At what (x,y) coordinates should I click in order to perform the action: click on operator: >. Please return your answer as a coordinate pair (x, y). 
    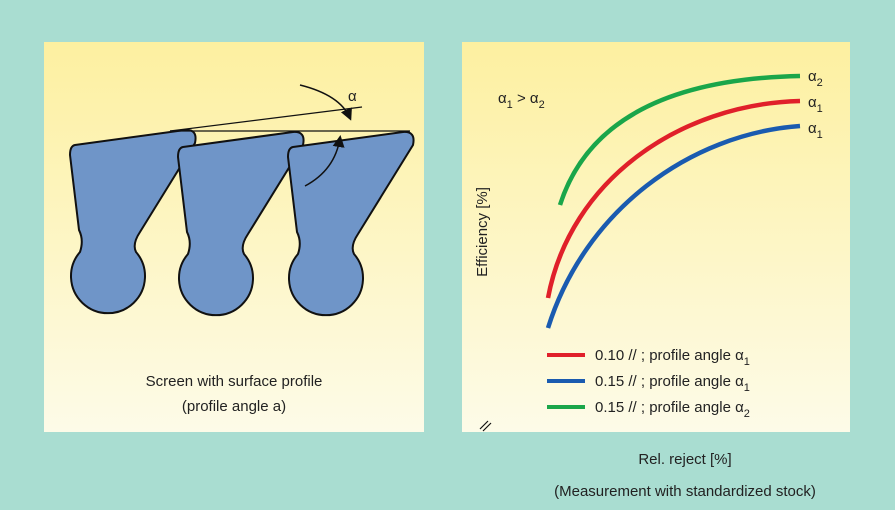
    Looking at the image, I should click on (521, 98).